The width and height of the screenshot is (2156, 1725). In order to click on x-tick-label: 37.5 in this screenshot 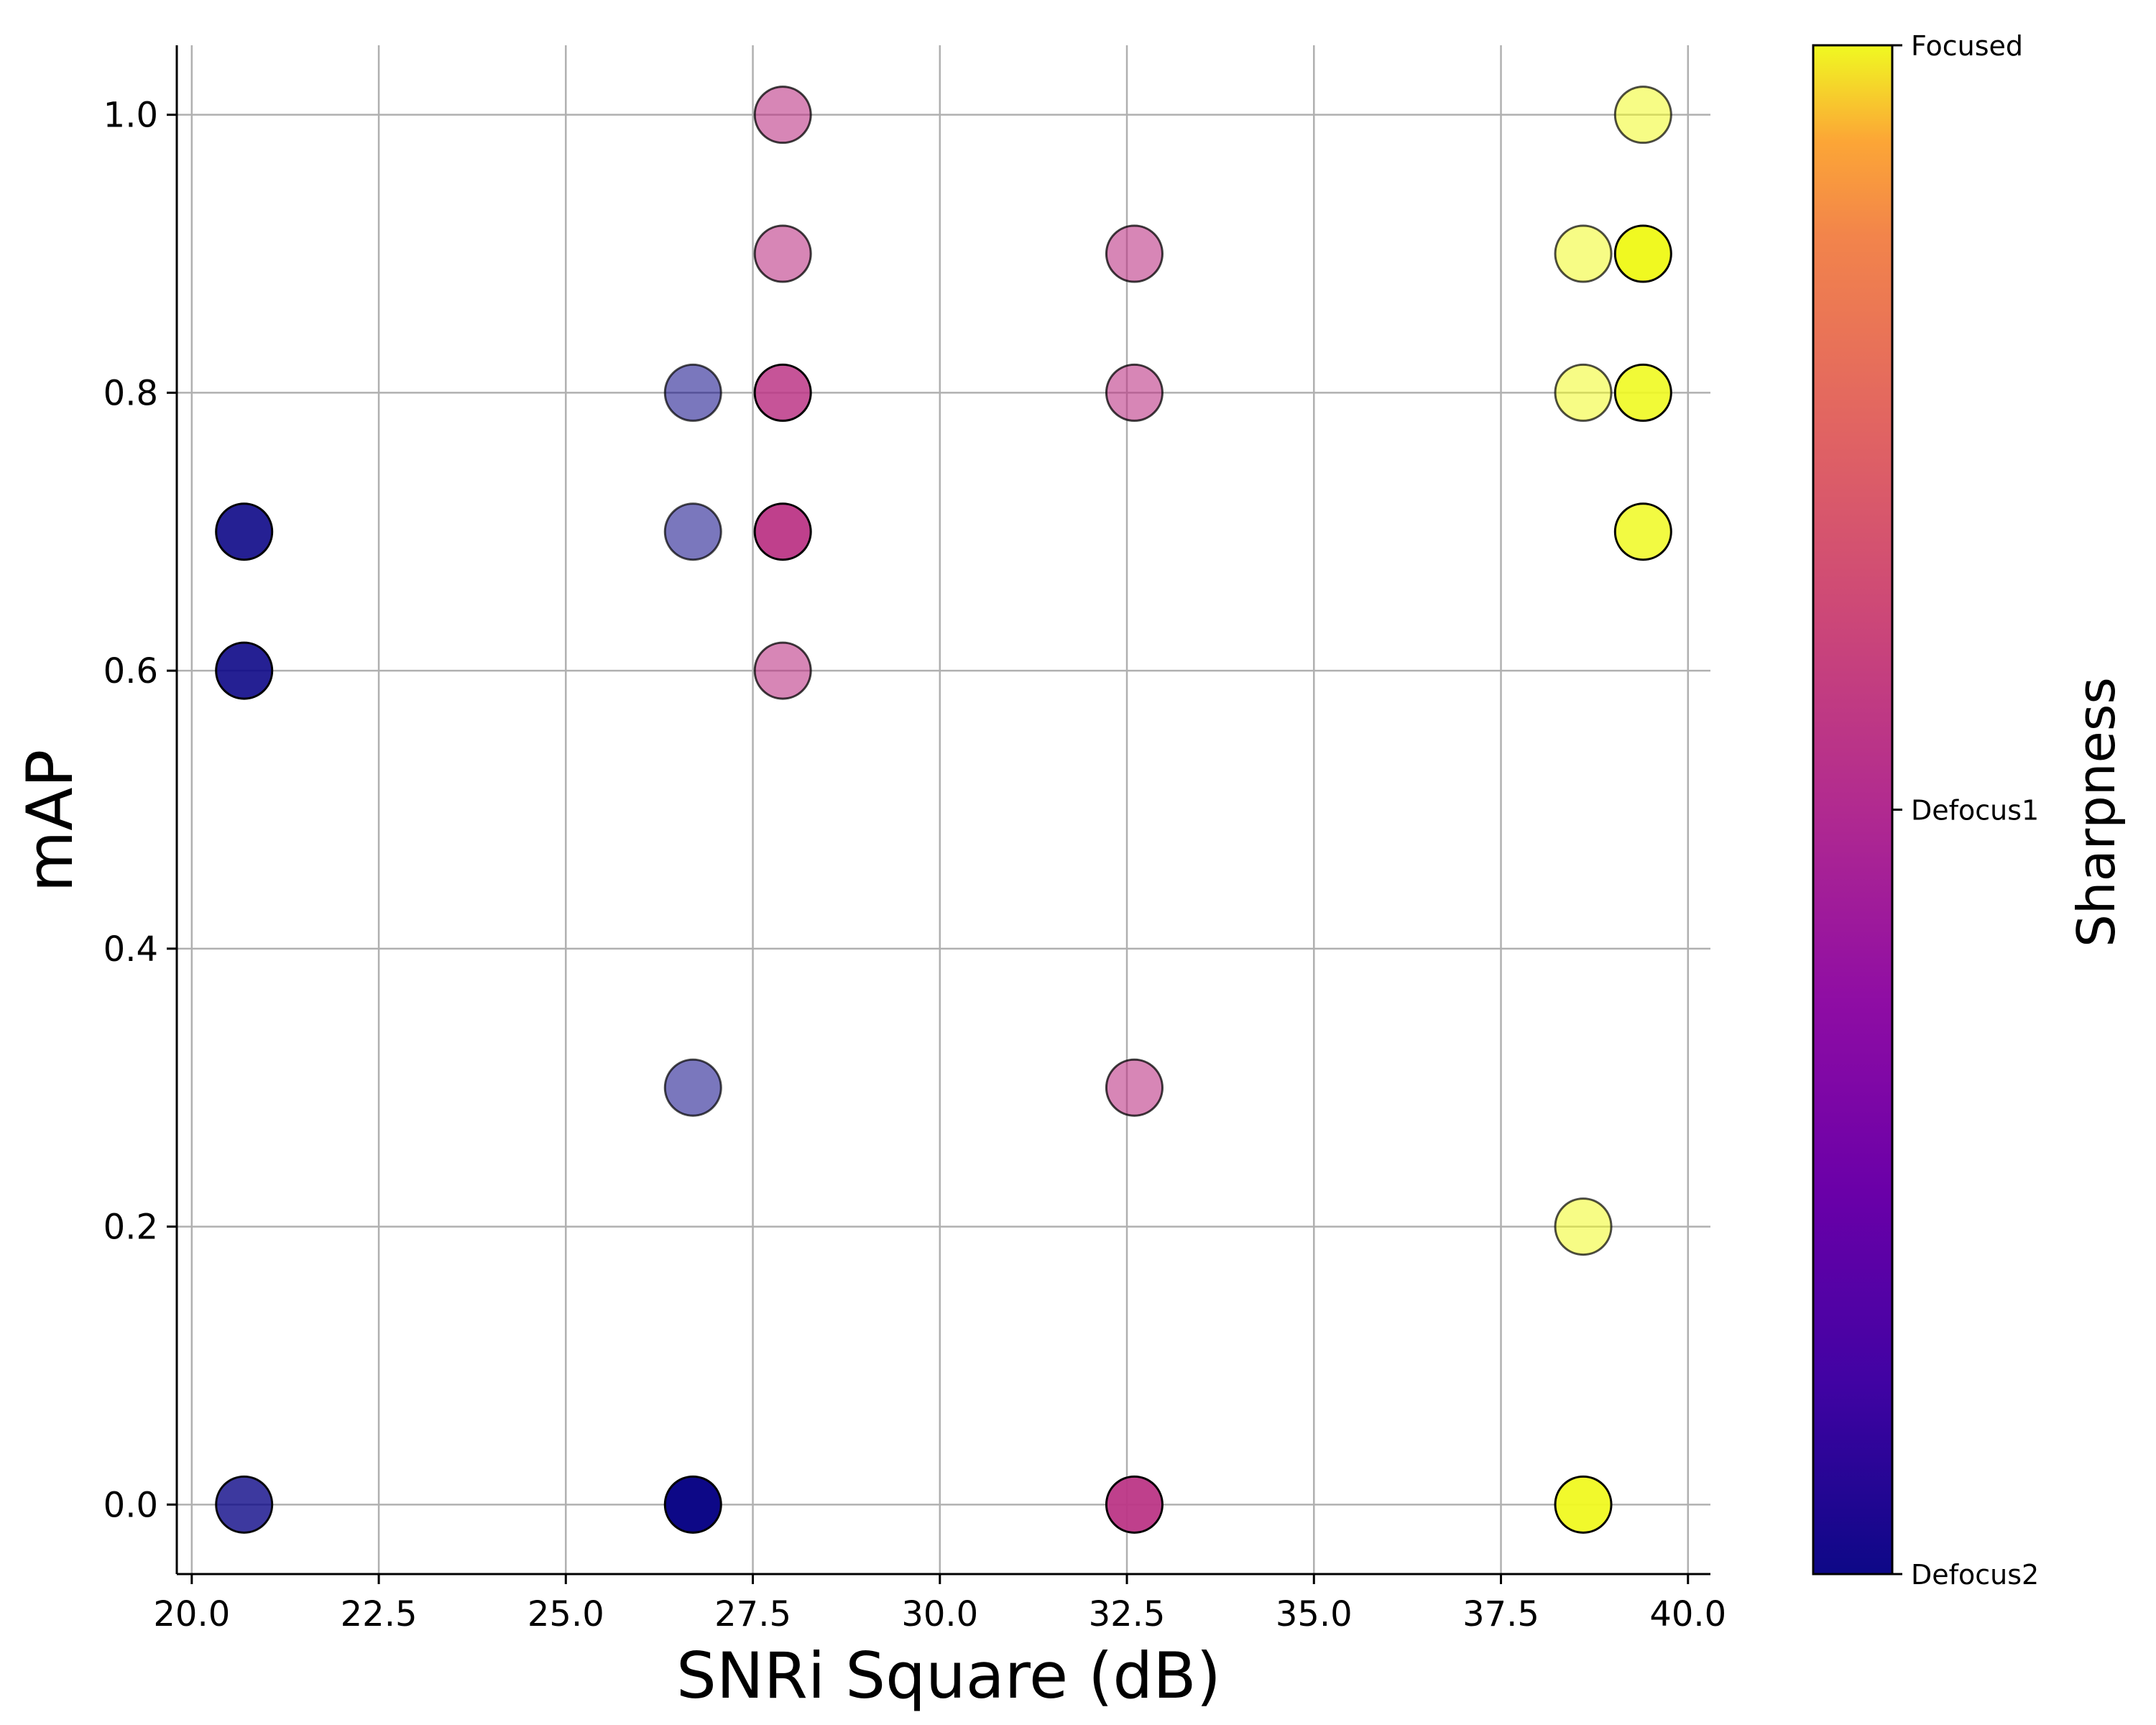, I will do `click(1500, 1614)`.